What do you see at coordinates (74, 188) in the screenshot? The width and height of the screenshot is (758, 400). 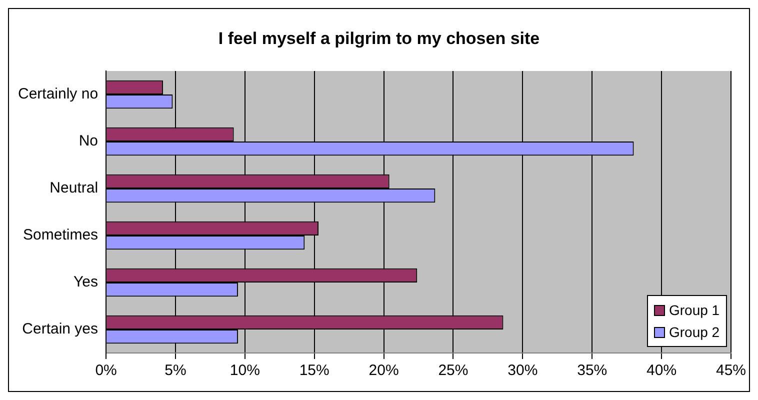 I see `y-tick-label: Neutral` at bounding box center [74, 188].